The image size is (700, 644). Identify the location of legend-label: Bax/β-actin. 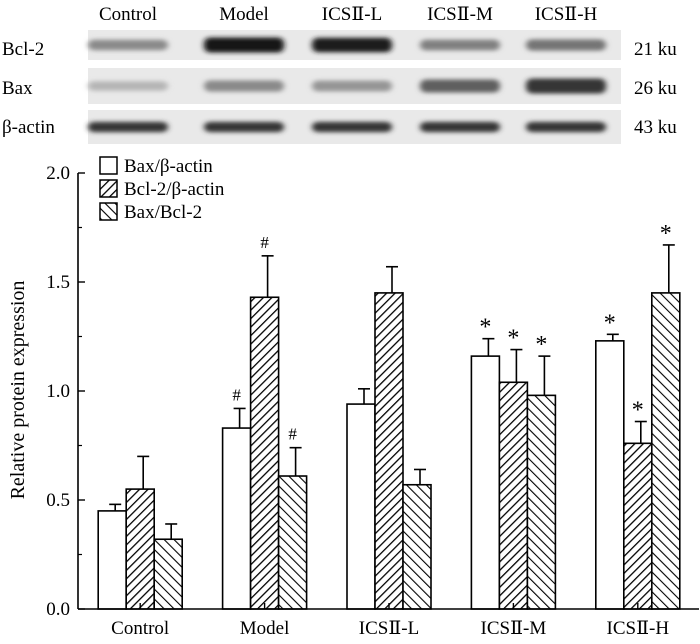
(168, 166).